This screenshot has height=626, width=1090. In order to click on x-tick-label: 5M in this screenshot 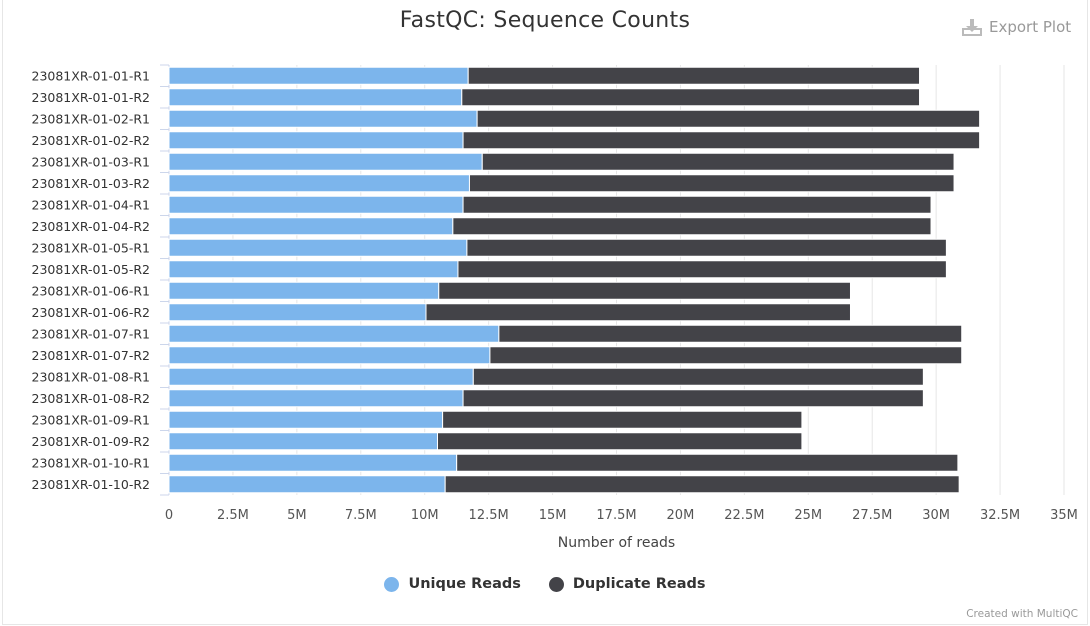, I will do `click(297, 515)`.